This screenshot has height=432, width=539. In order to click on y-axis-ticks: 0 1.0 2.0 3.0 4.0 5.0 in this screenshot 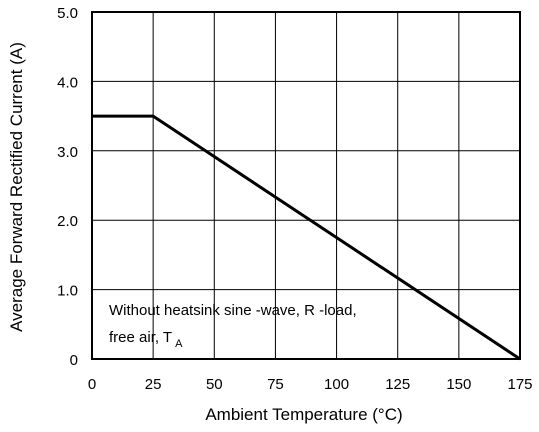, I will do `click(67, 187)`.